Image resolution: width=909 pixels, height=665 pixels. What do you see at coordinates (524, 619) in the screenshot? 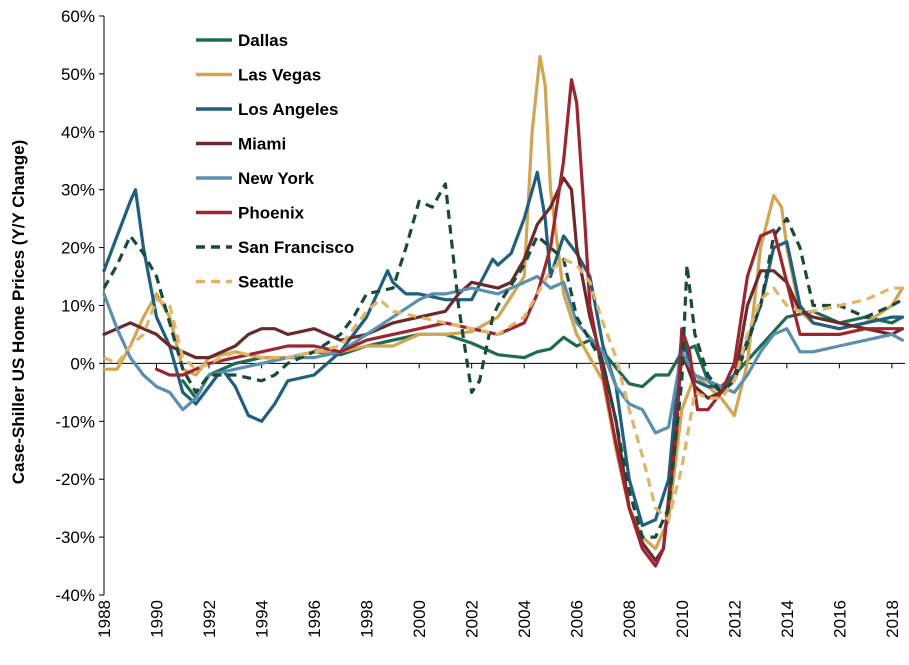
I see `x-tick-label: 2004` at bounding box center [524, 619].